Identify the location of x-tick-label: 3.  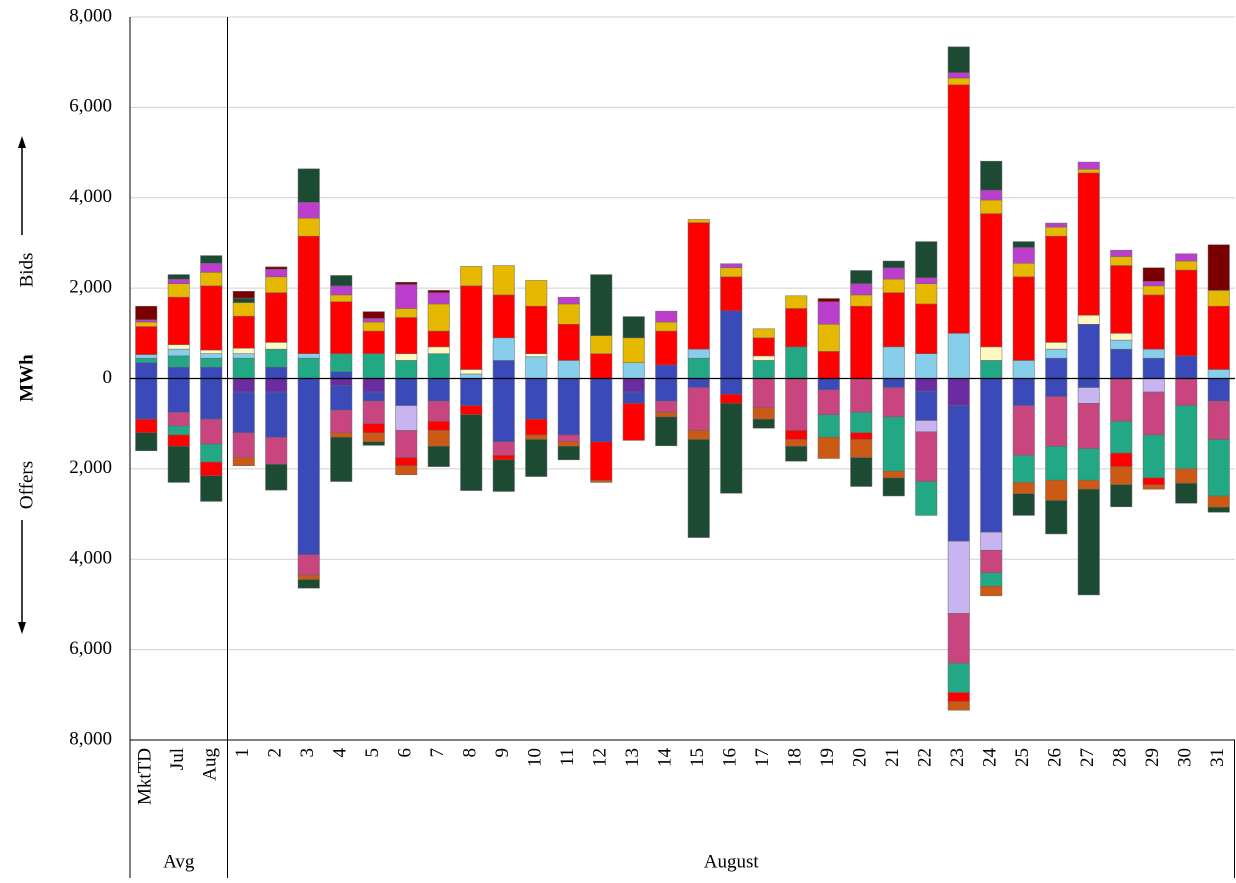
(307, 753).